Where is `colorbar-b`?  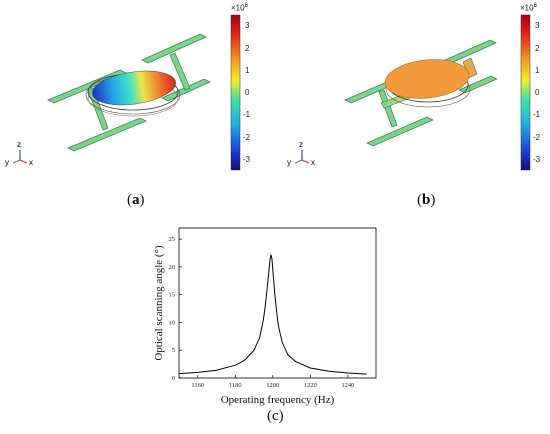 colorbar-b is located at coordinates (525, 92).